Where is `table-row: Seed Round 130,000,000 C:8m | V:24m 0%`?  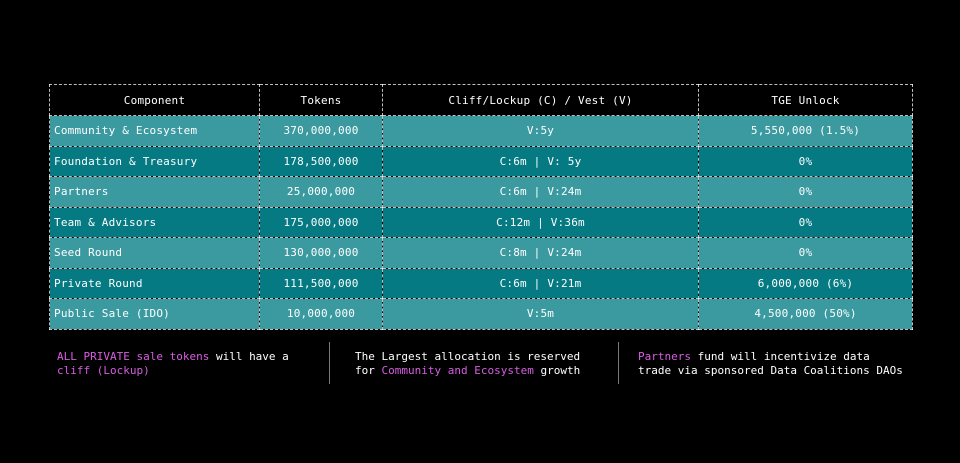 table-row: Seed Round 130,000,000 C:8m | V:24m 0% is located at coordinates (481, 253).